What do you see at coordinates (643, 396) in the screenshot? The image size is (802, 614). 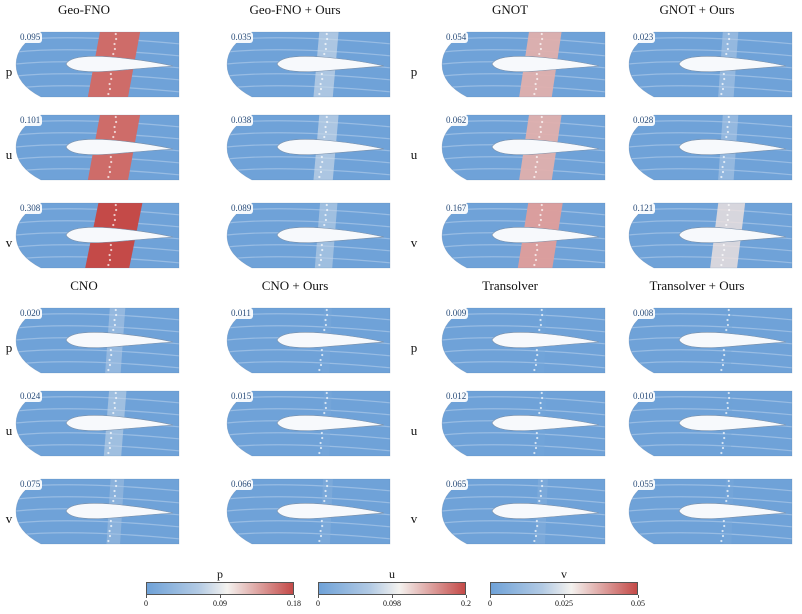 I see `relative-error-label: 0.010` at bounding box center [643, 396].